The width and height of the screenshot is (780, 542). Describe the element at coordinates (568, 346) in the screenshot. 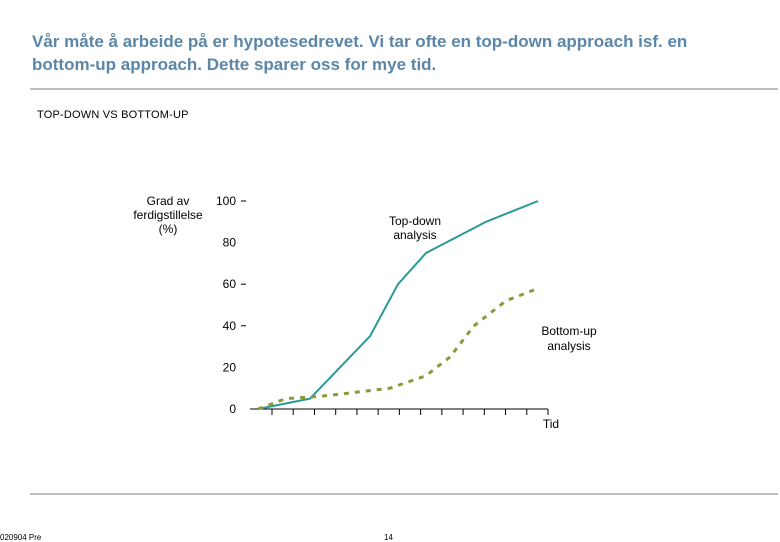

I see `bottom-up-label-line-2: analysis` at that location.